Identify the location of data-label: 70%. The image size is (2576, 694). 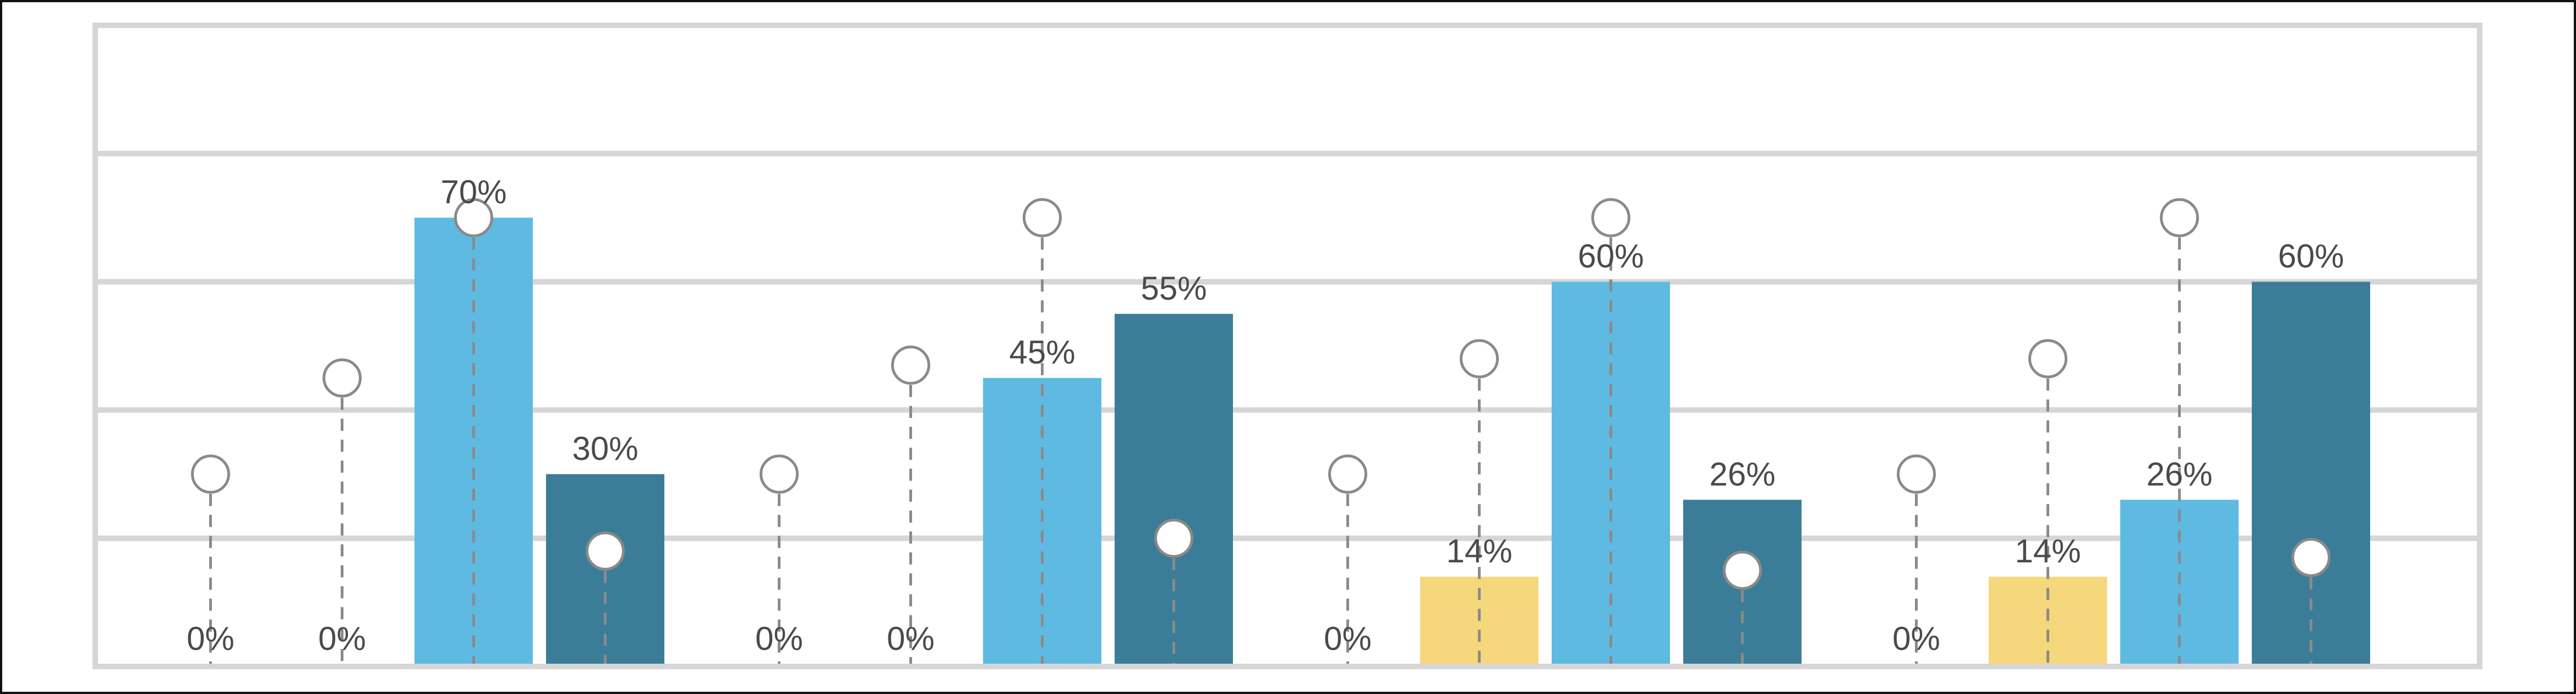
(473, 192).